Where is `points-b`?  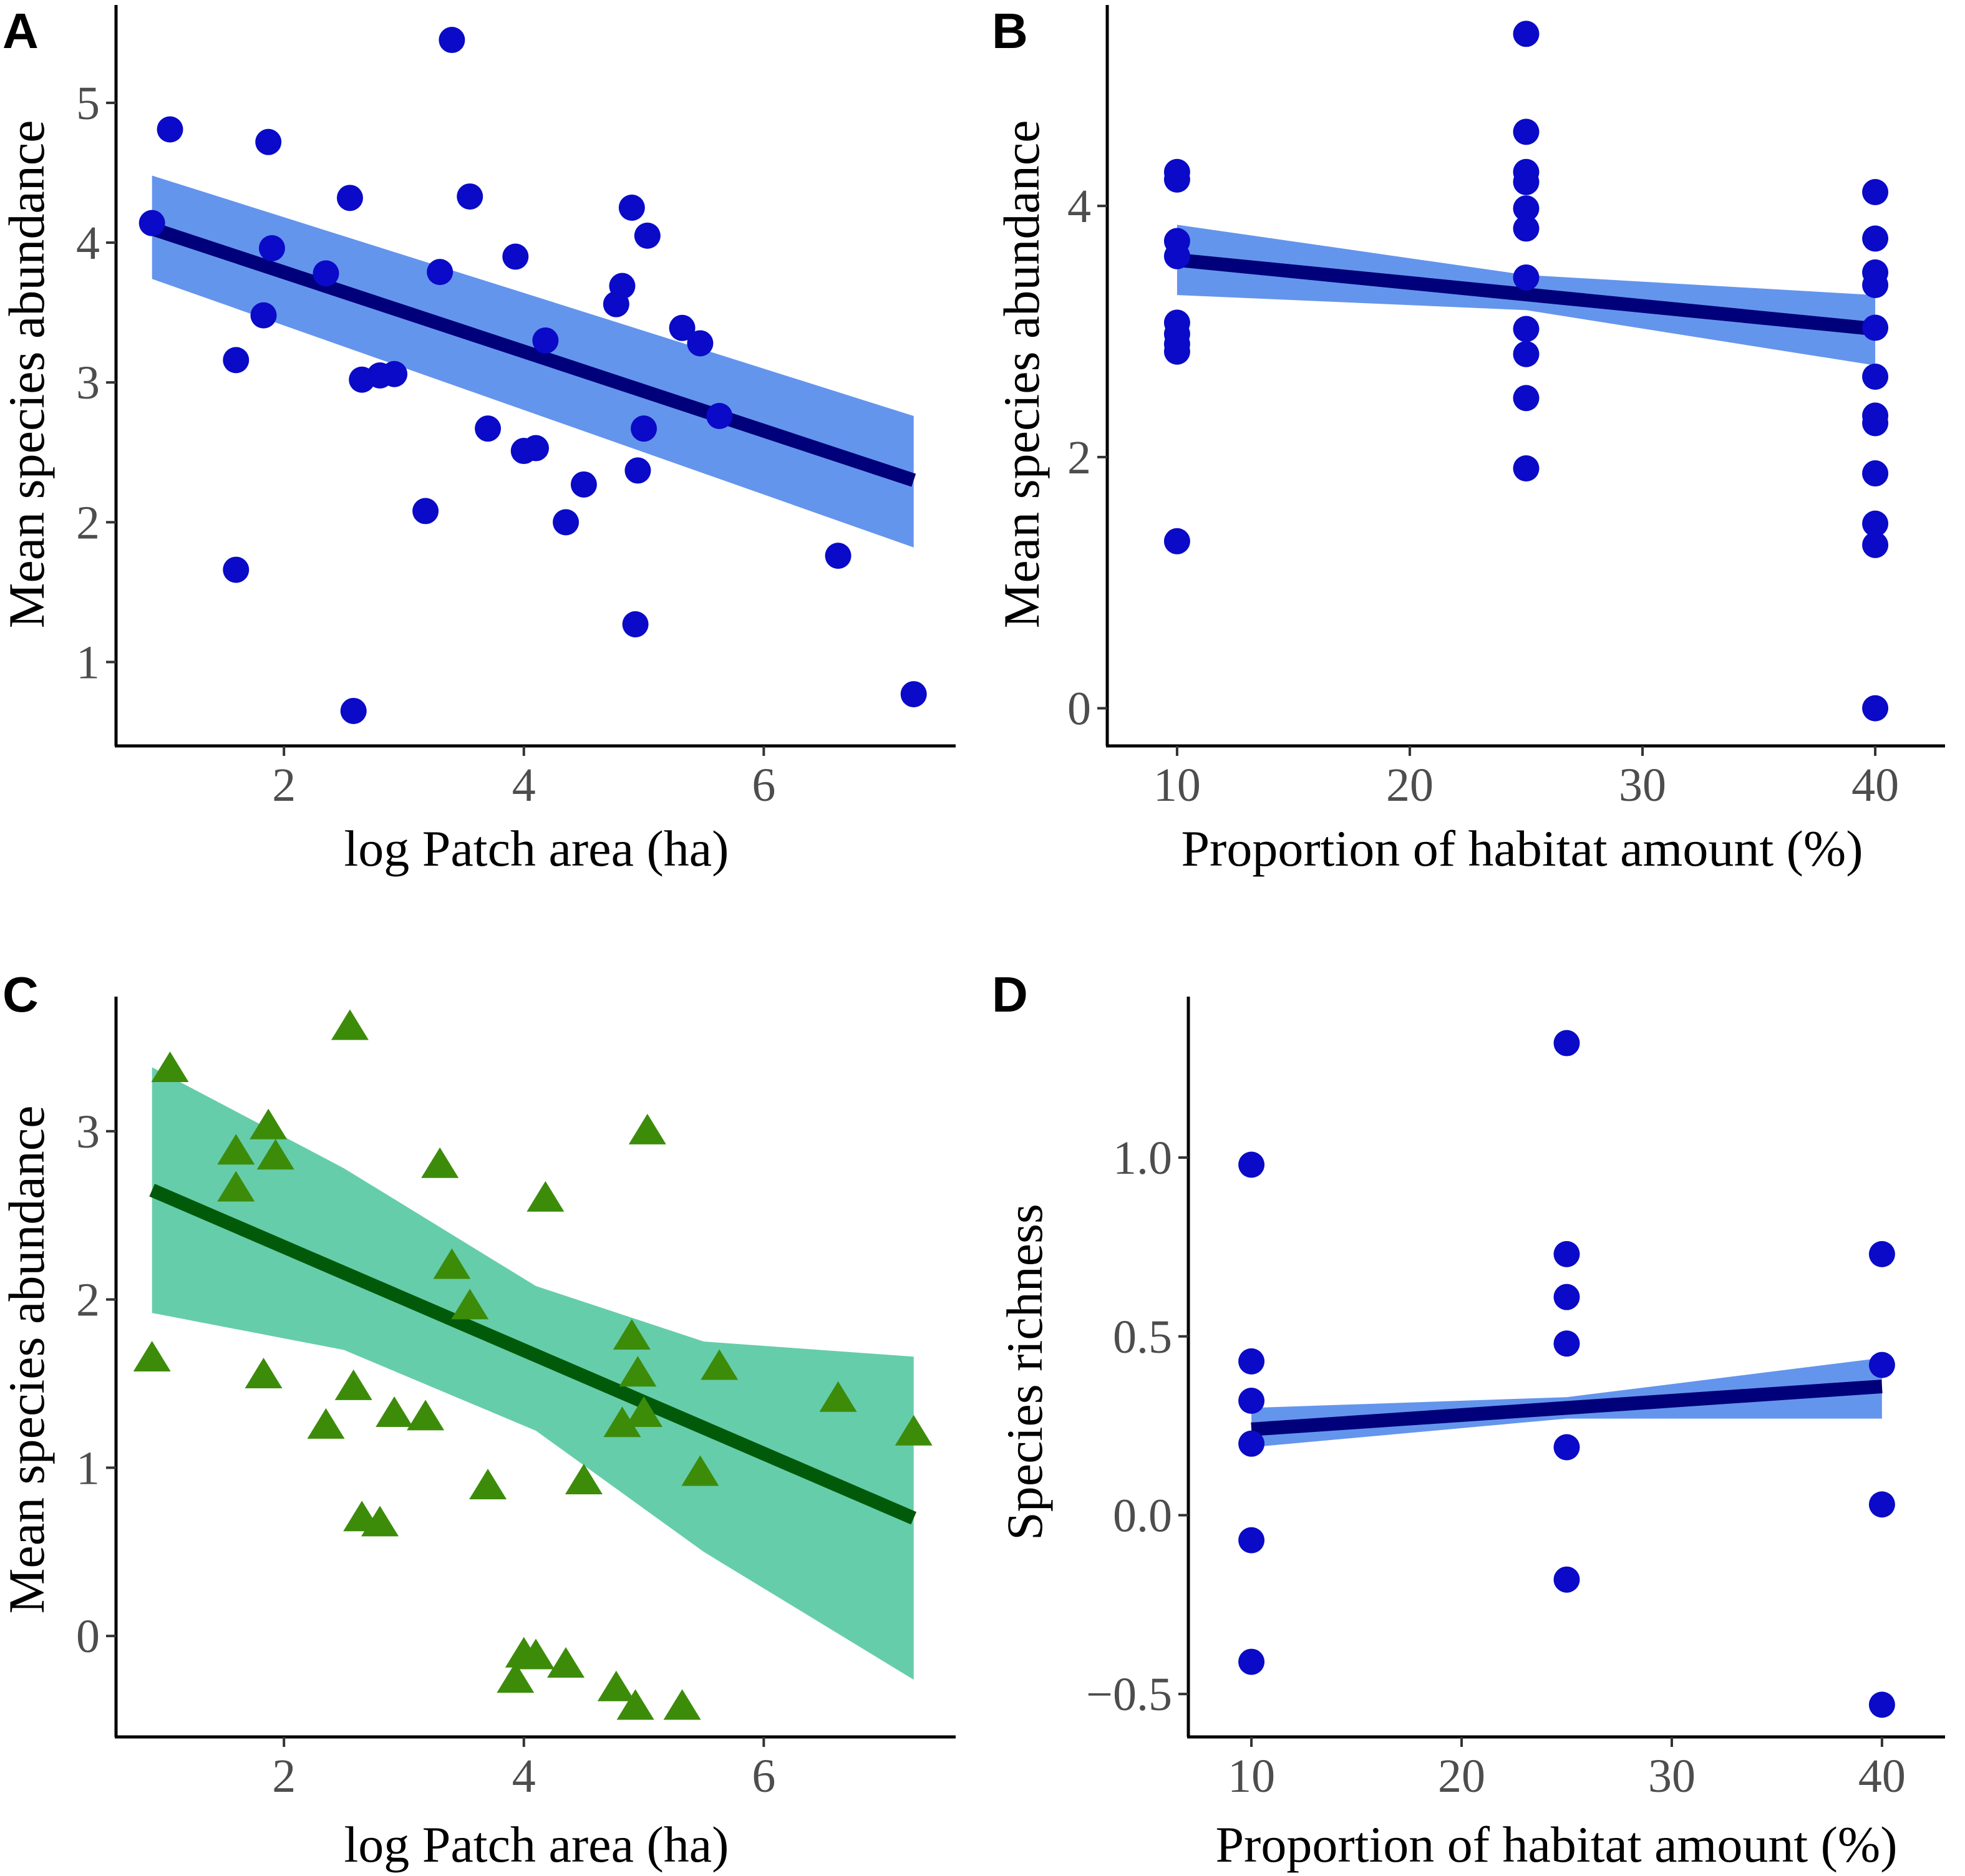
points-b is located at coordinates (1526, 371).